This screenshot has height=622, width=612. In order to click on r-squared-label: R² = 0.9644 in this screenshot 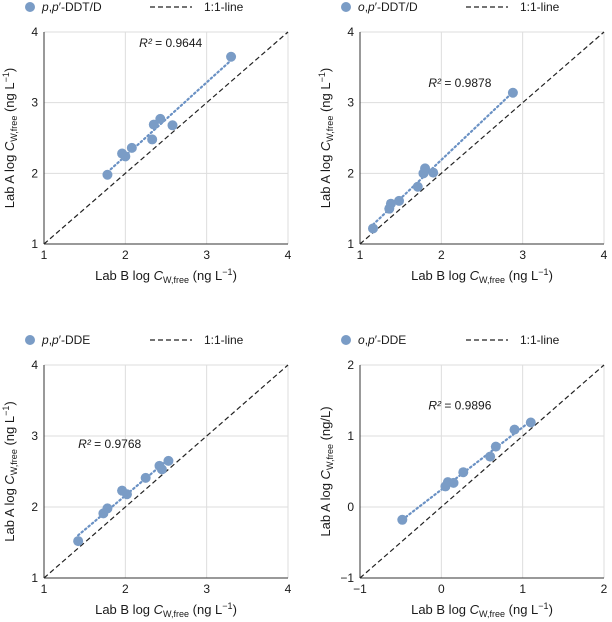, I will do `click(170, 43)`.